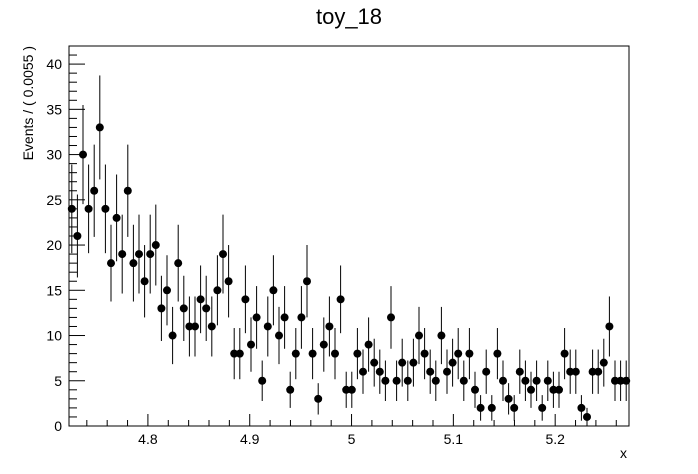  Describe the element at coordinates (54, 109) in the screenshot. I see `y-tick-label: 35` at that location.